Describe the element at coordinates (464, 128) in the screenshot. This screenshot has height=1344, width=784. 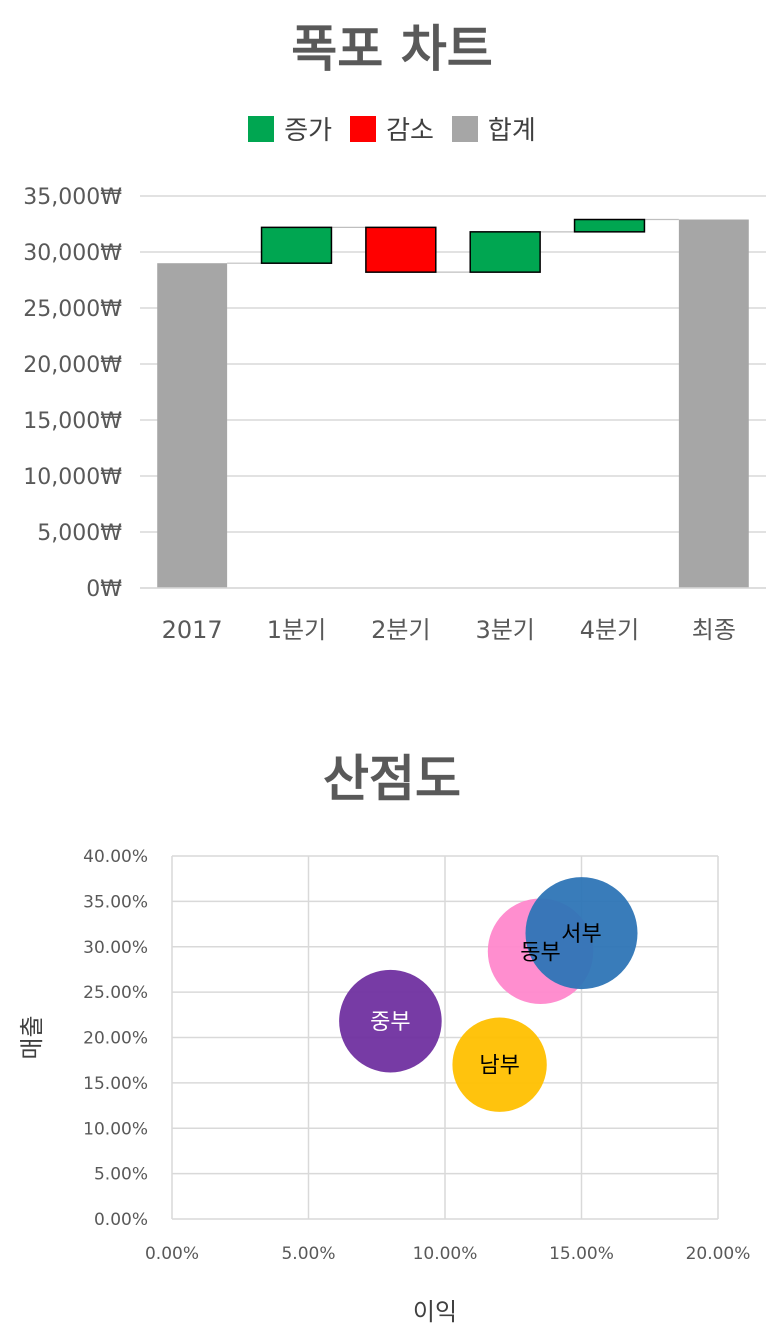
I see `legend-swatch-total` at that location.